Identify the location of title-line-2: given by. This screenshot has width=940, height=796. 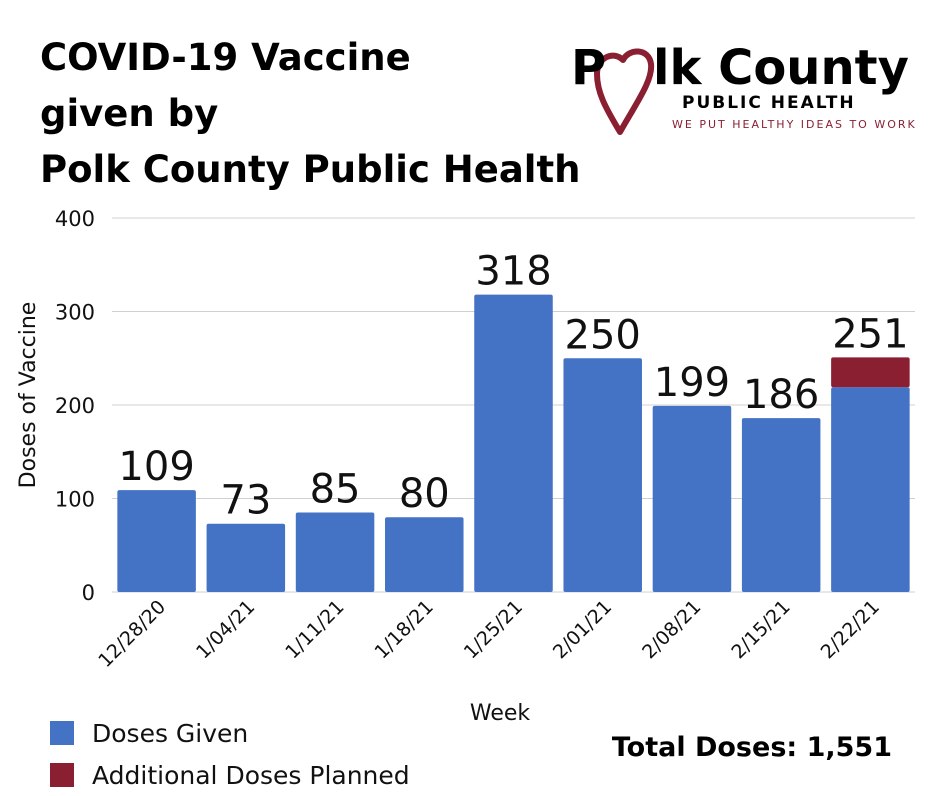
(129, 113).